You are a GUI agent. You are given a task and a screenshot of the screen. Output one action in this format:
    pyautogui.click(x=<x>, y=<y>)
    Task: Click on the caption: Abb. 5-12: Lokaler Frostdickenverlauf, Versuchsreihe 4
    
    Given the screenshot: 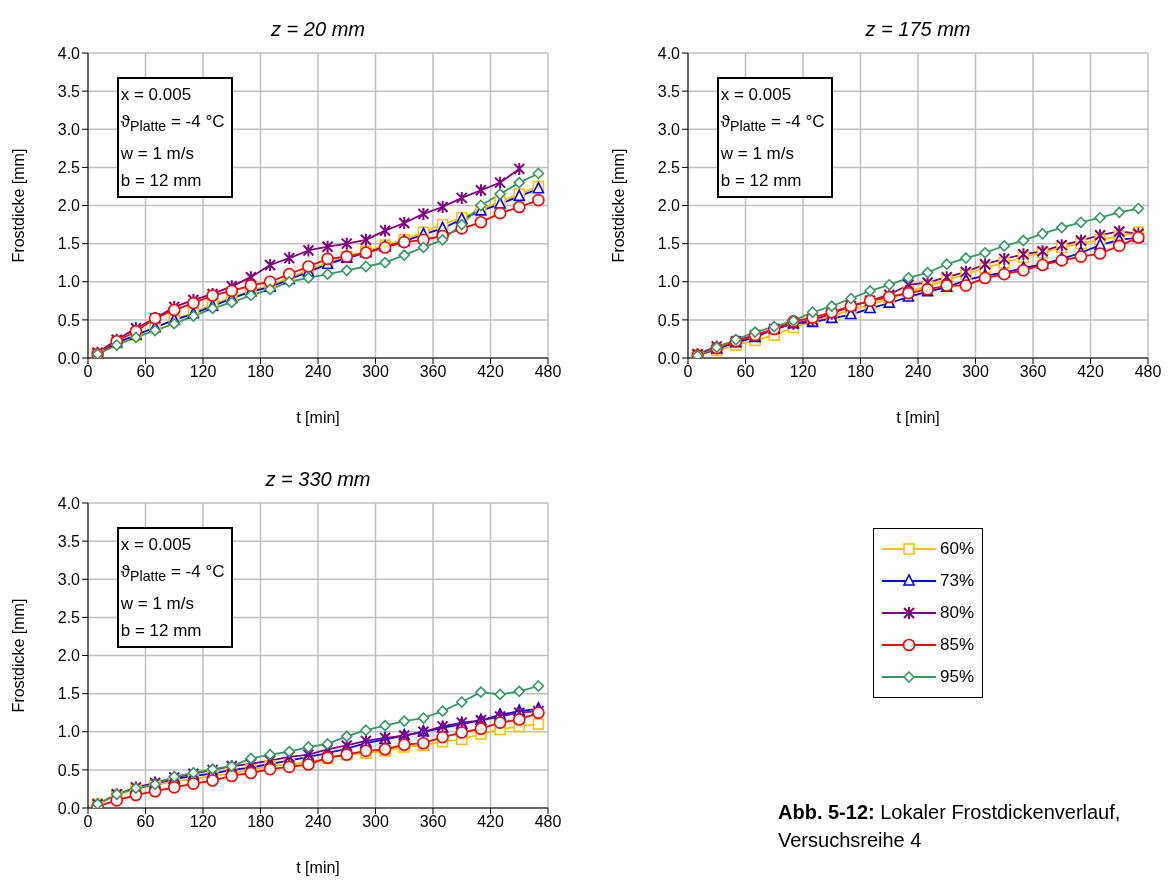 What is the action you would take?
    pyautogui.click(x=950, y=826)
    